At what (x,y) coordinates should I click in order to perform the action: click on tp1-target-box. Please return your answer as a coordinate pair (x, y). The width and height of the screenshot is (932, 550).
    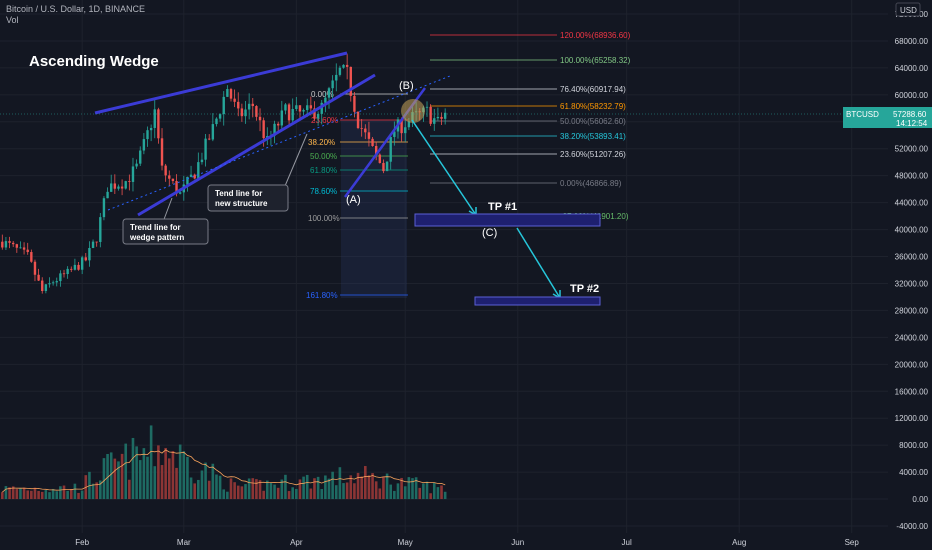
    Looking at the image, I should click on (507, 220).